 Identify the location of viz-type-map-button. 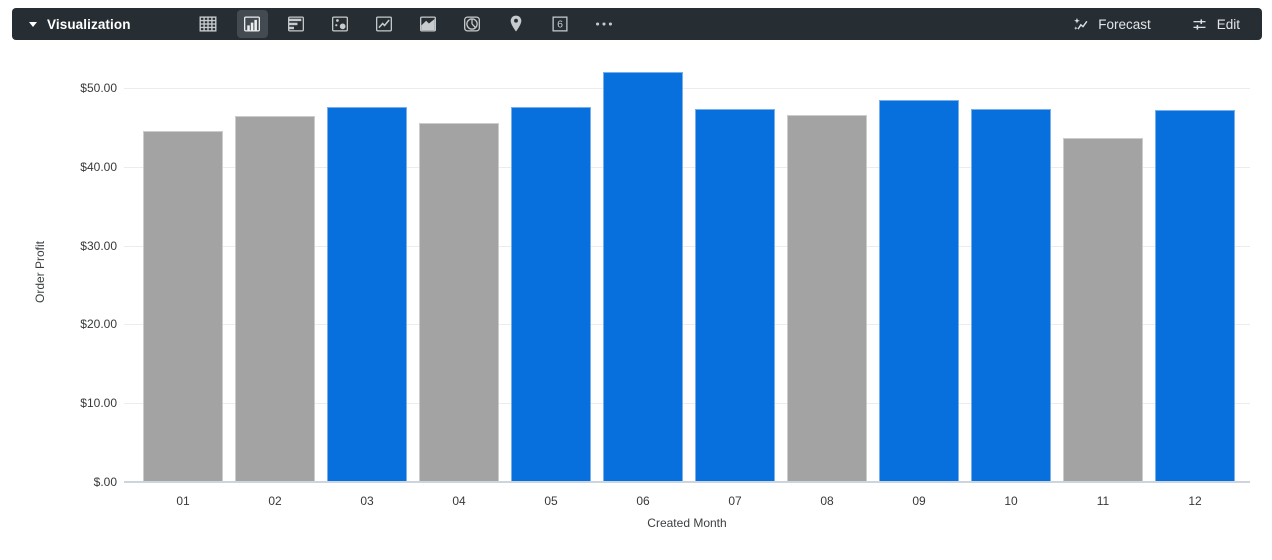
(516, 24).